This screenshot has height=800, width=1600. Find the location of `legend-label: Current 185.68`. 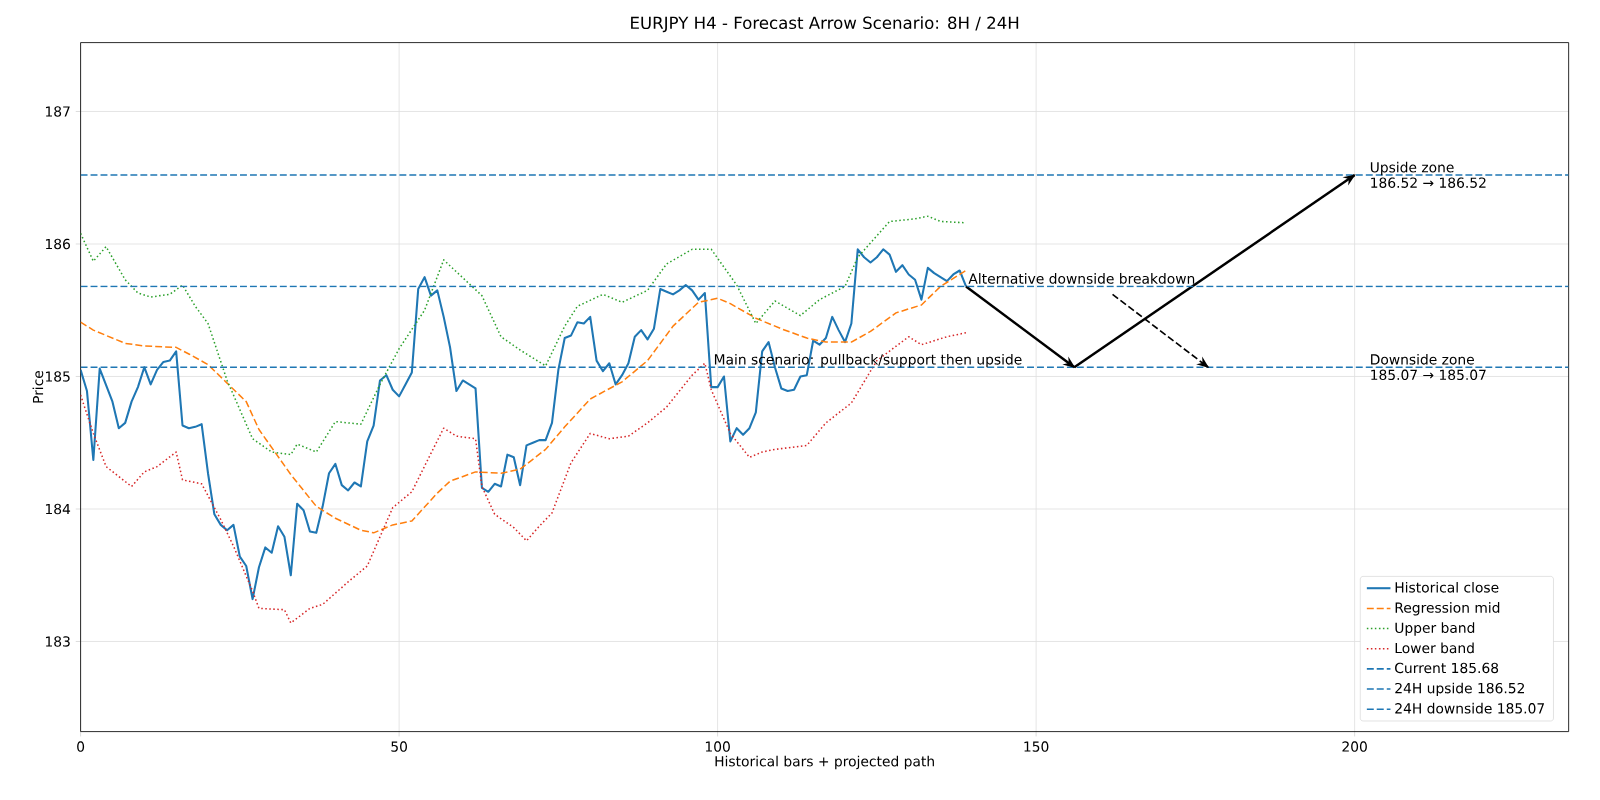

legend-label: Current 185.68 is located at coordinates (1447, 668).